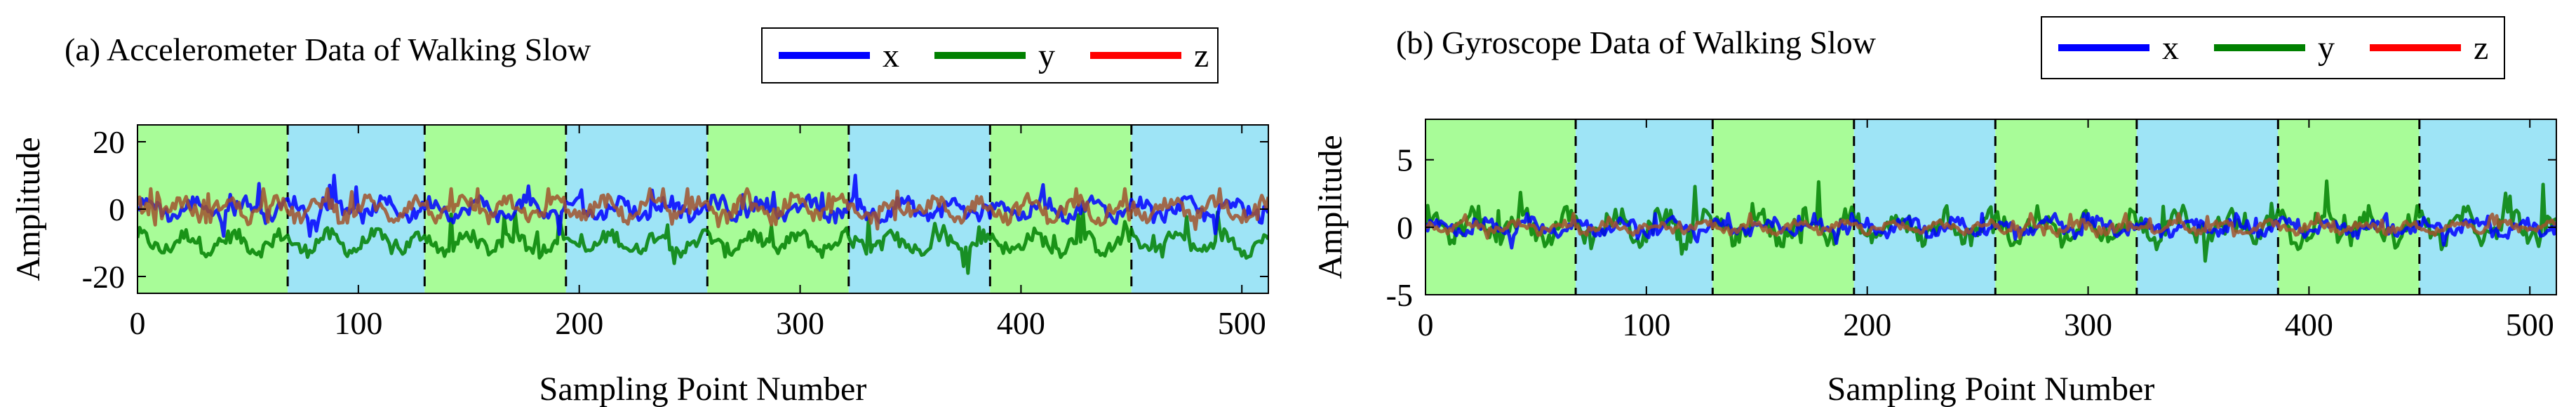 The height and width of the screenshot is (407, 2576). What do you see at coordinates (1637, 42) in the screenshot?
I see `chart-title: (b) Gyroscope Data of Walking Slow` at bounding box center [1637, 42].